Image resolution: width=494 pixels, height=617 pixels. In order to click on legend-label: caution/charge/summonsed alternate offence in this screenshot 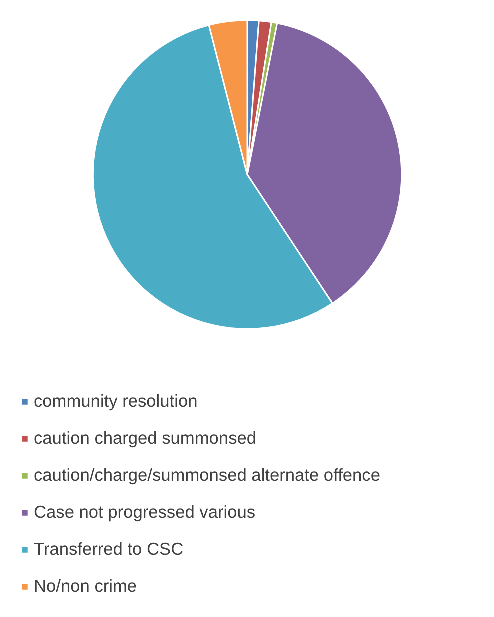, I will do `click(207, 475)`.